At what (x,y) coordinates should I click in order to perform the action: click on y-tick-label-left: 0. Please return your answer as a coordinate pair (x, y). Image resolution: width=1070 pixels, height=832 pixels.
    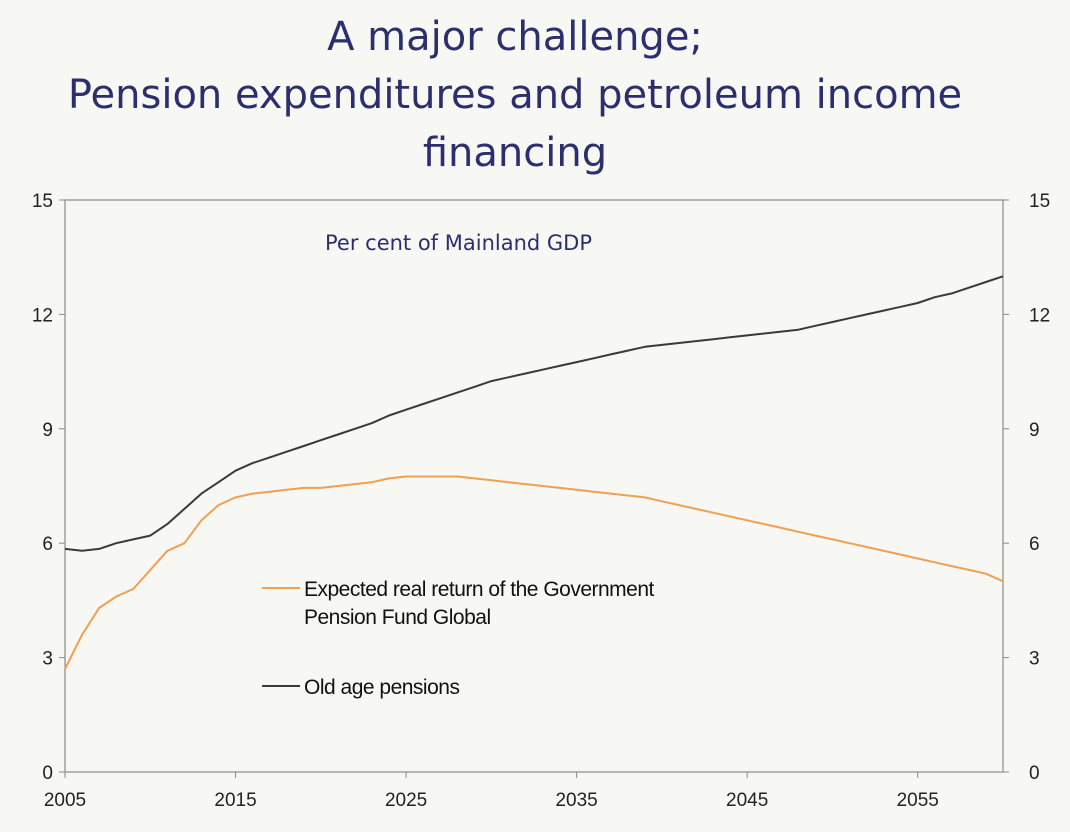
    Looking at the image, I should click on (47, 773).